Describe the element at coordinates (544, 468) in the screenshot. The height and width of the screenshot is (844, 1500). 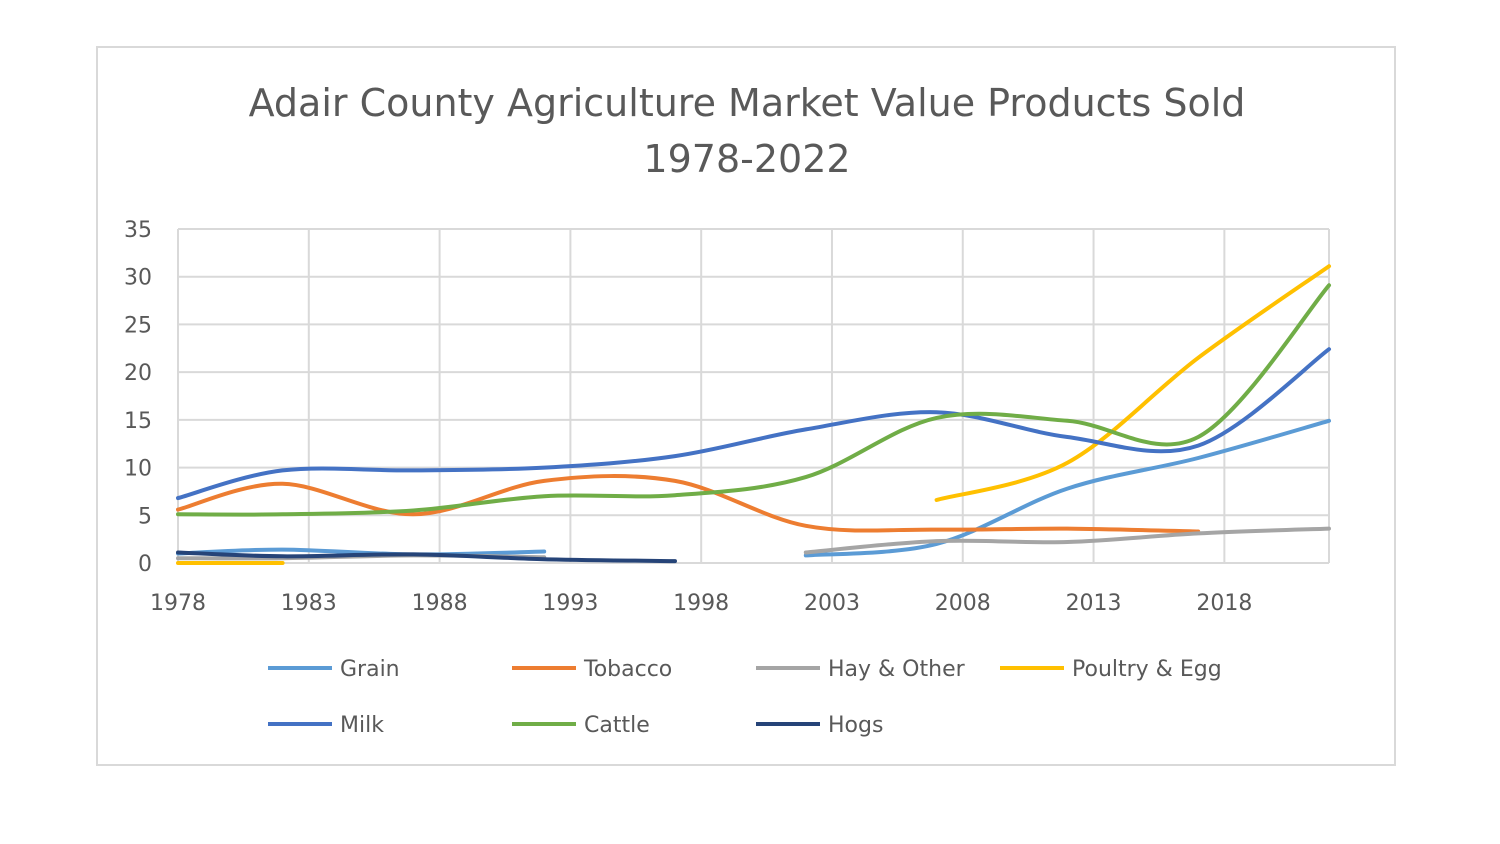
I see `data-point-milk-1992` at that location.